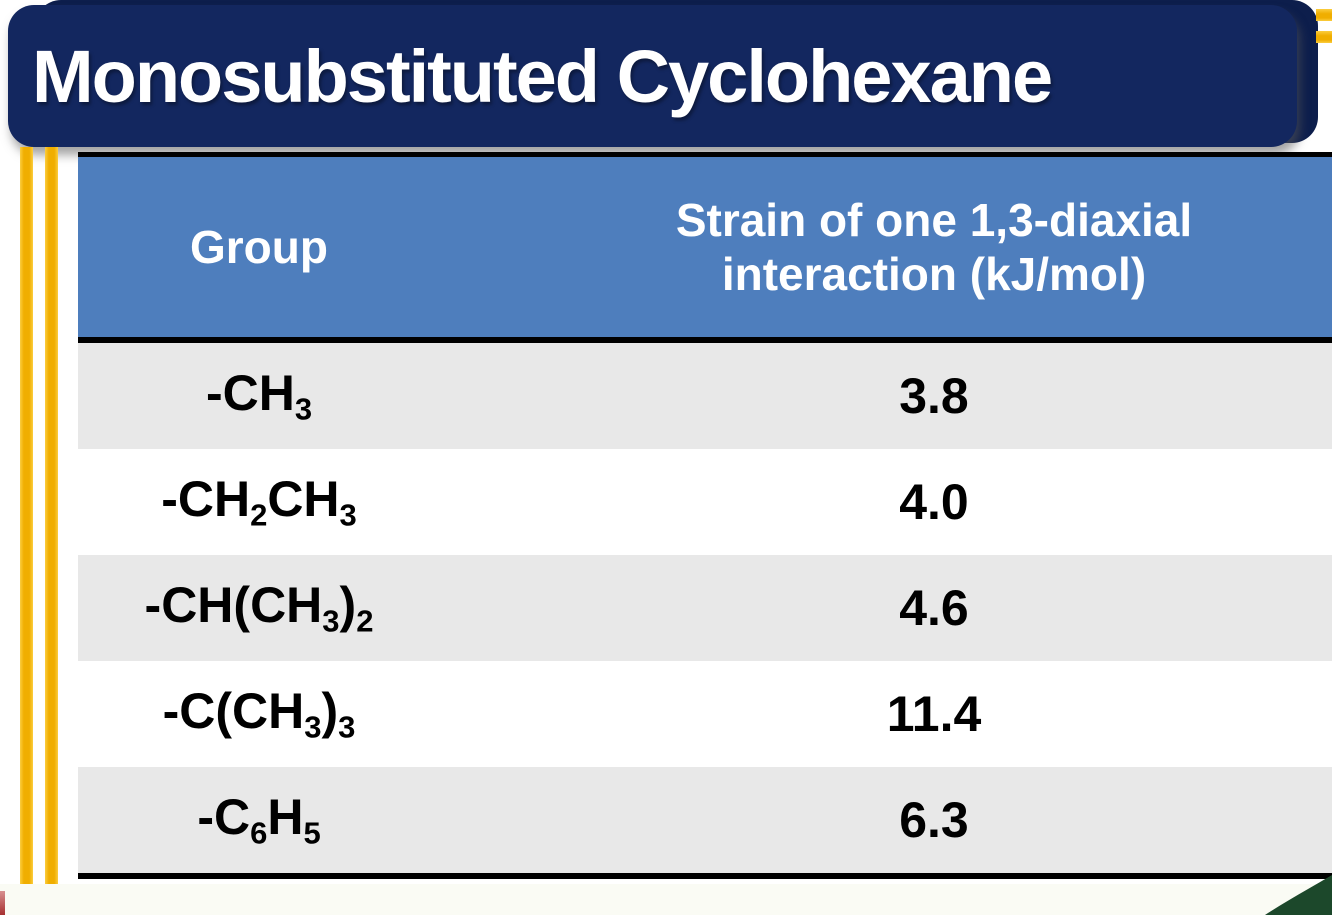 This screenshot has width=1332, height=915. I want to click on strain-value: 4.6, so click(934, 608).